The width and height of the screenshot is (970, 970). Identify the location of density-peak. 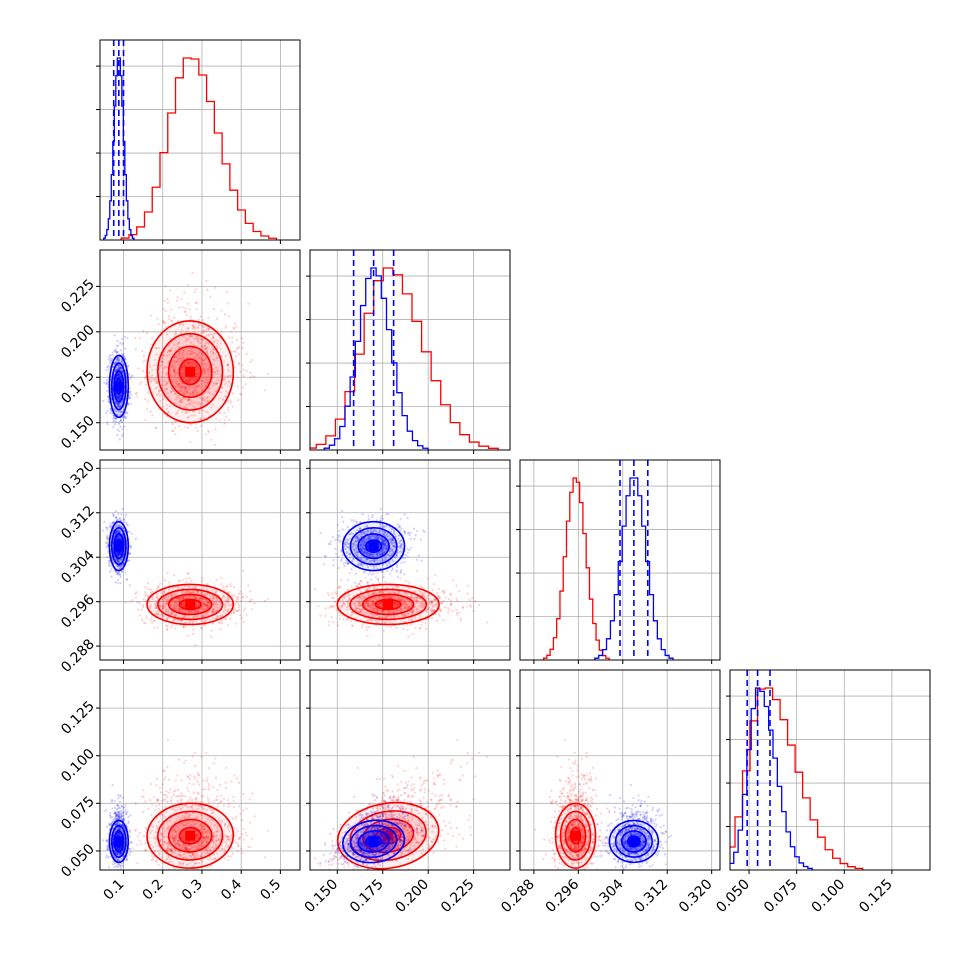
(190, 604).